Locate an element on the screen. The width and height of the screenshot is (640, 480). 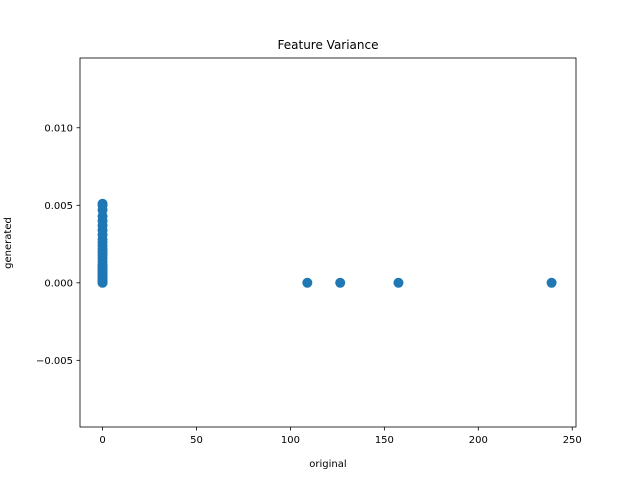
x-tick-label: 150 is located at coordinates (384, 440).